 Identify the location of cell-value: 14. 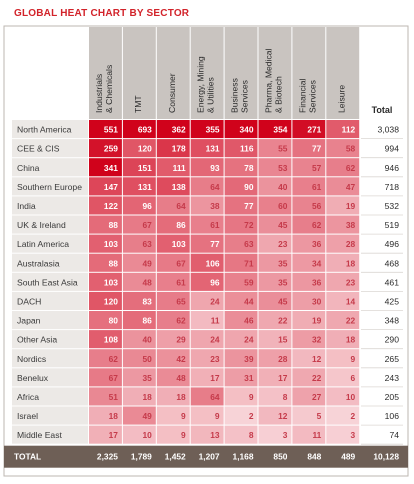
(351, 301).